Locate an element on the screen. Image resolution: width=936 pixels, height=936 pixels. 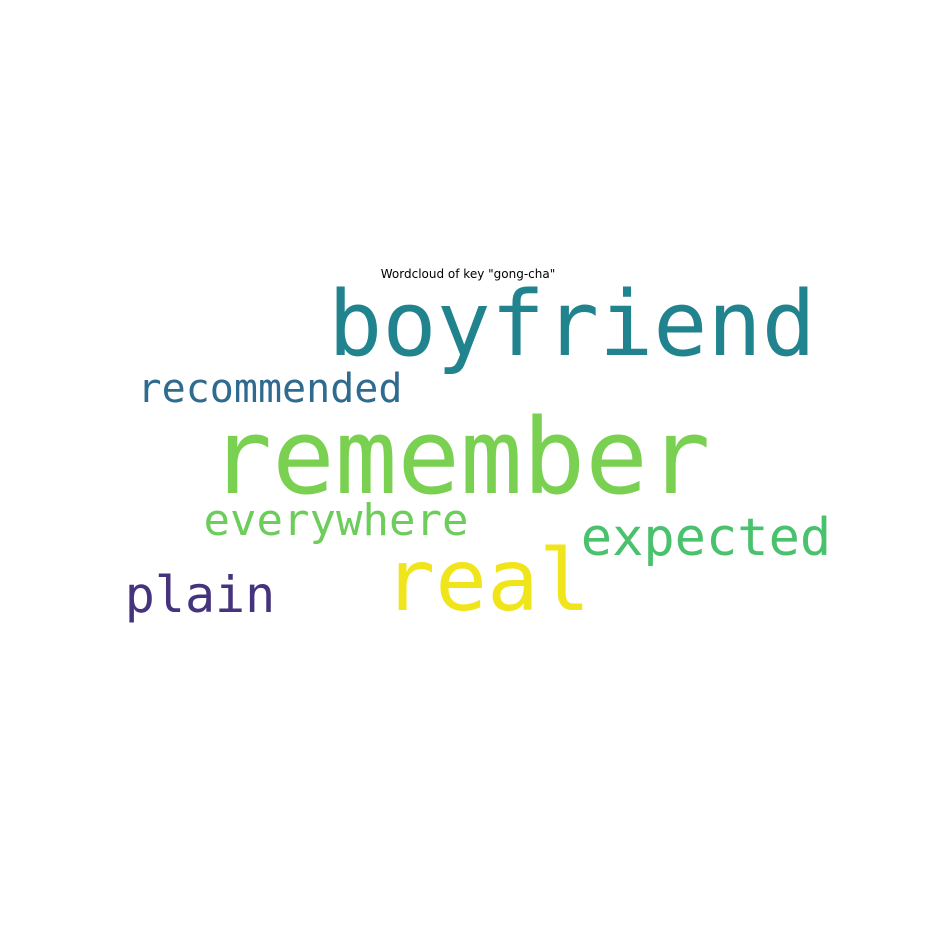
chart-title: Wordcloud of key "gong-cha" is located at coordinates (468, 274).